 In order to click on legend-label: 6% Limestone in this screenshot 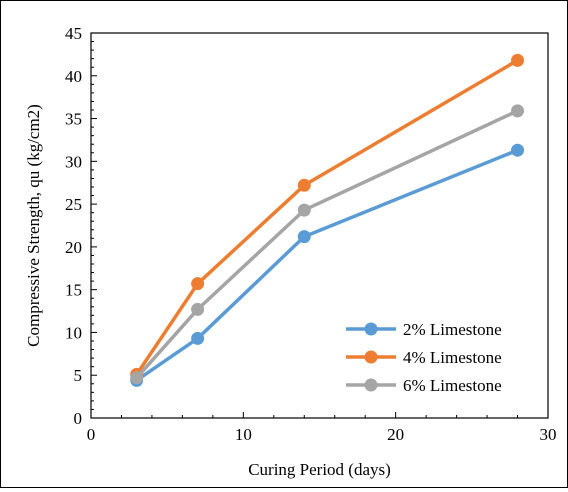, I will do `click(452, 385)`.